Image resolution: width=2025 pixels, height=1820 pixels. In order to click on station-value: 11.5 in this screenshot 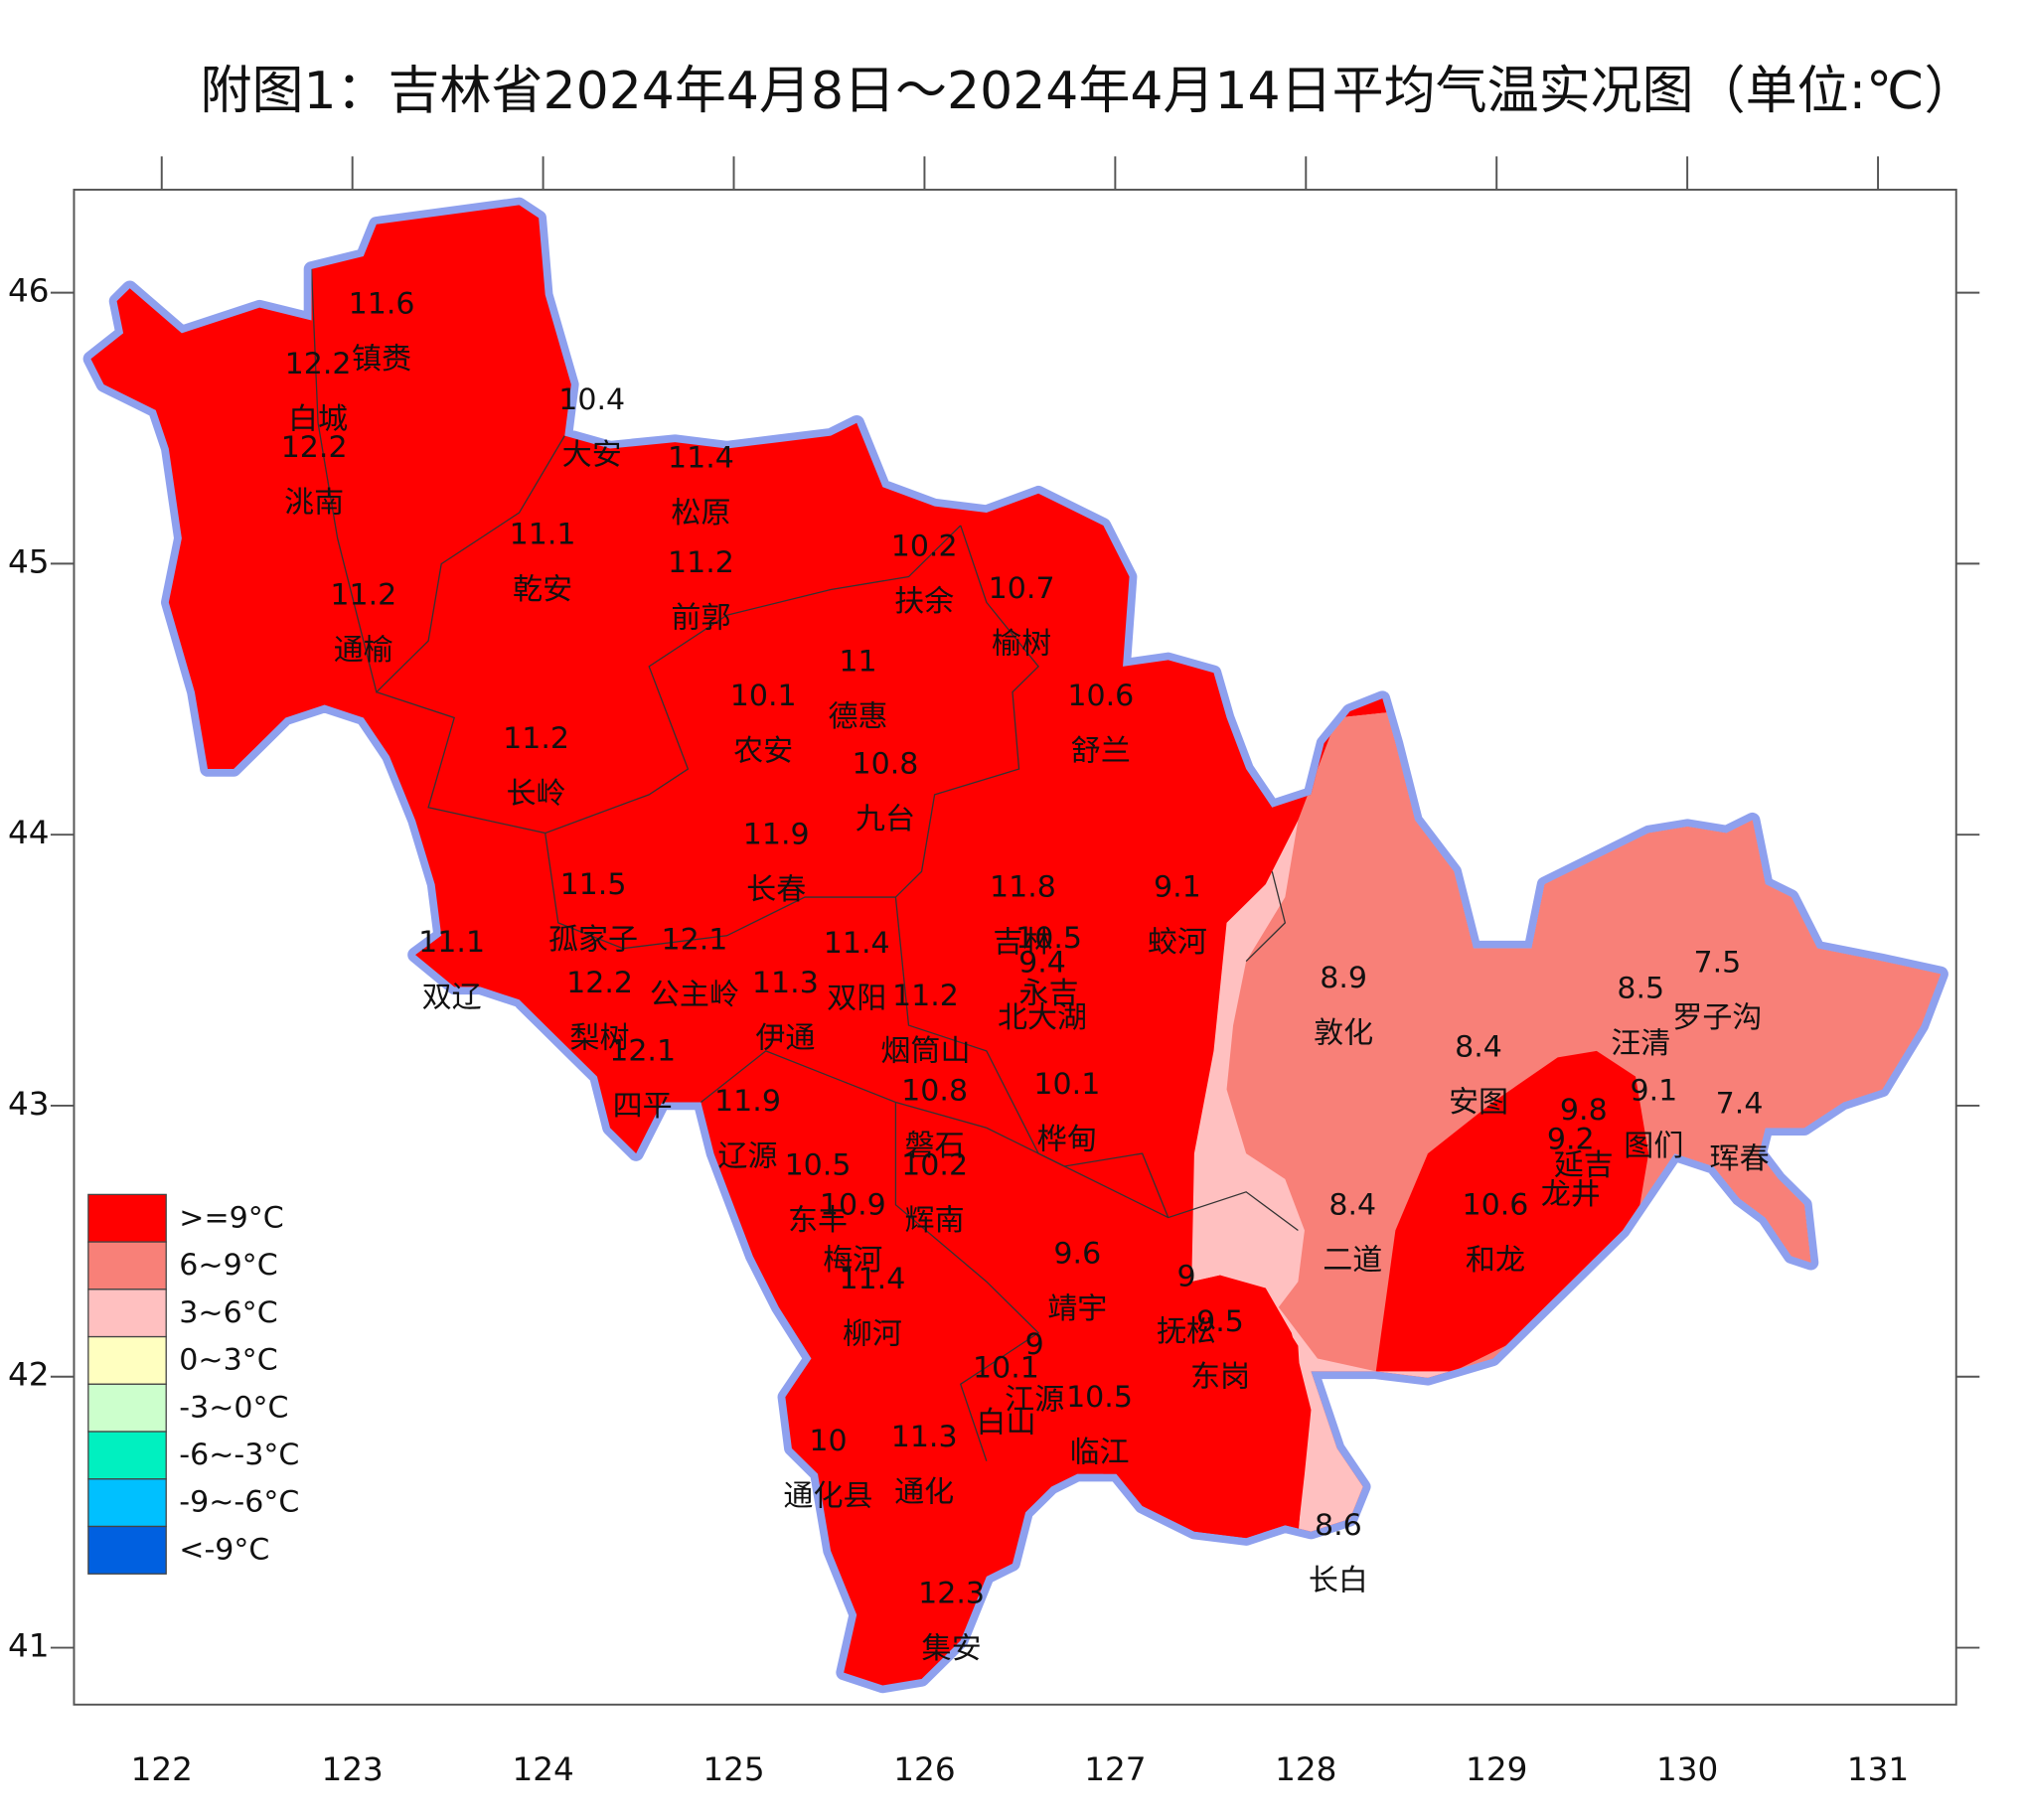, I will do `click(594, 884)`.